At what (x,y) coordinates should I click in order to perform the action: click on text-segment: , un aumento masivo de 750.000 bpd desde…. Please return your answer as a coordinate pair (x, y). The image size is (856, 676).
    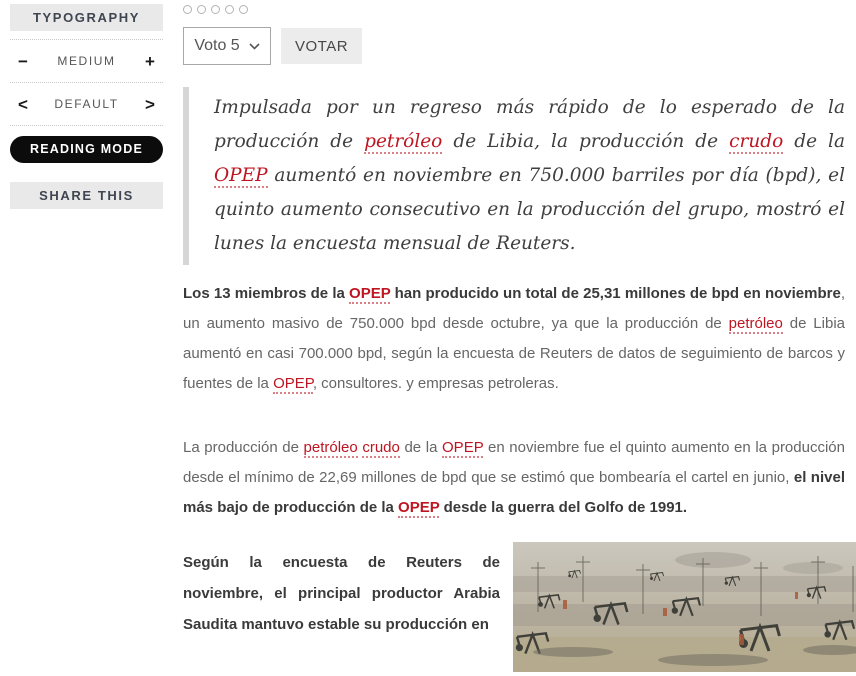
    Looking at the image, I should click on (514, 308).